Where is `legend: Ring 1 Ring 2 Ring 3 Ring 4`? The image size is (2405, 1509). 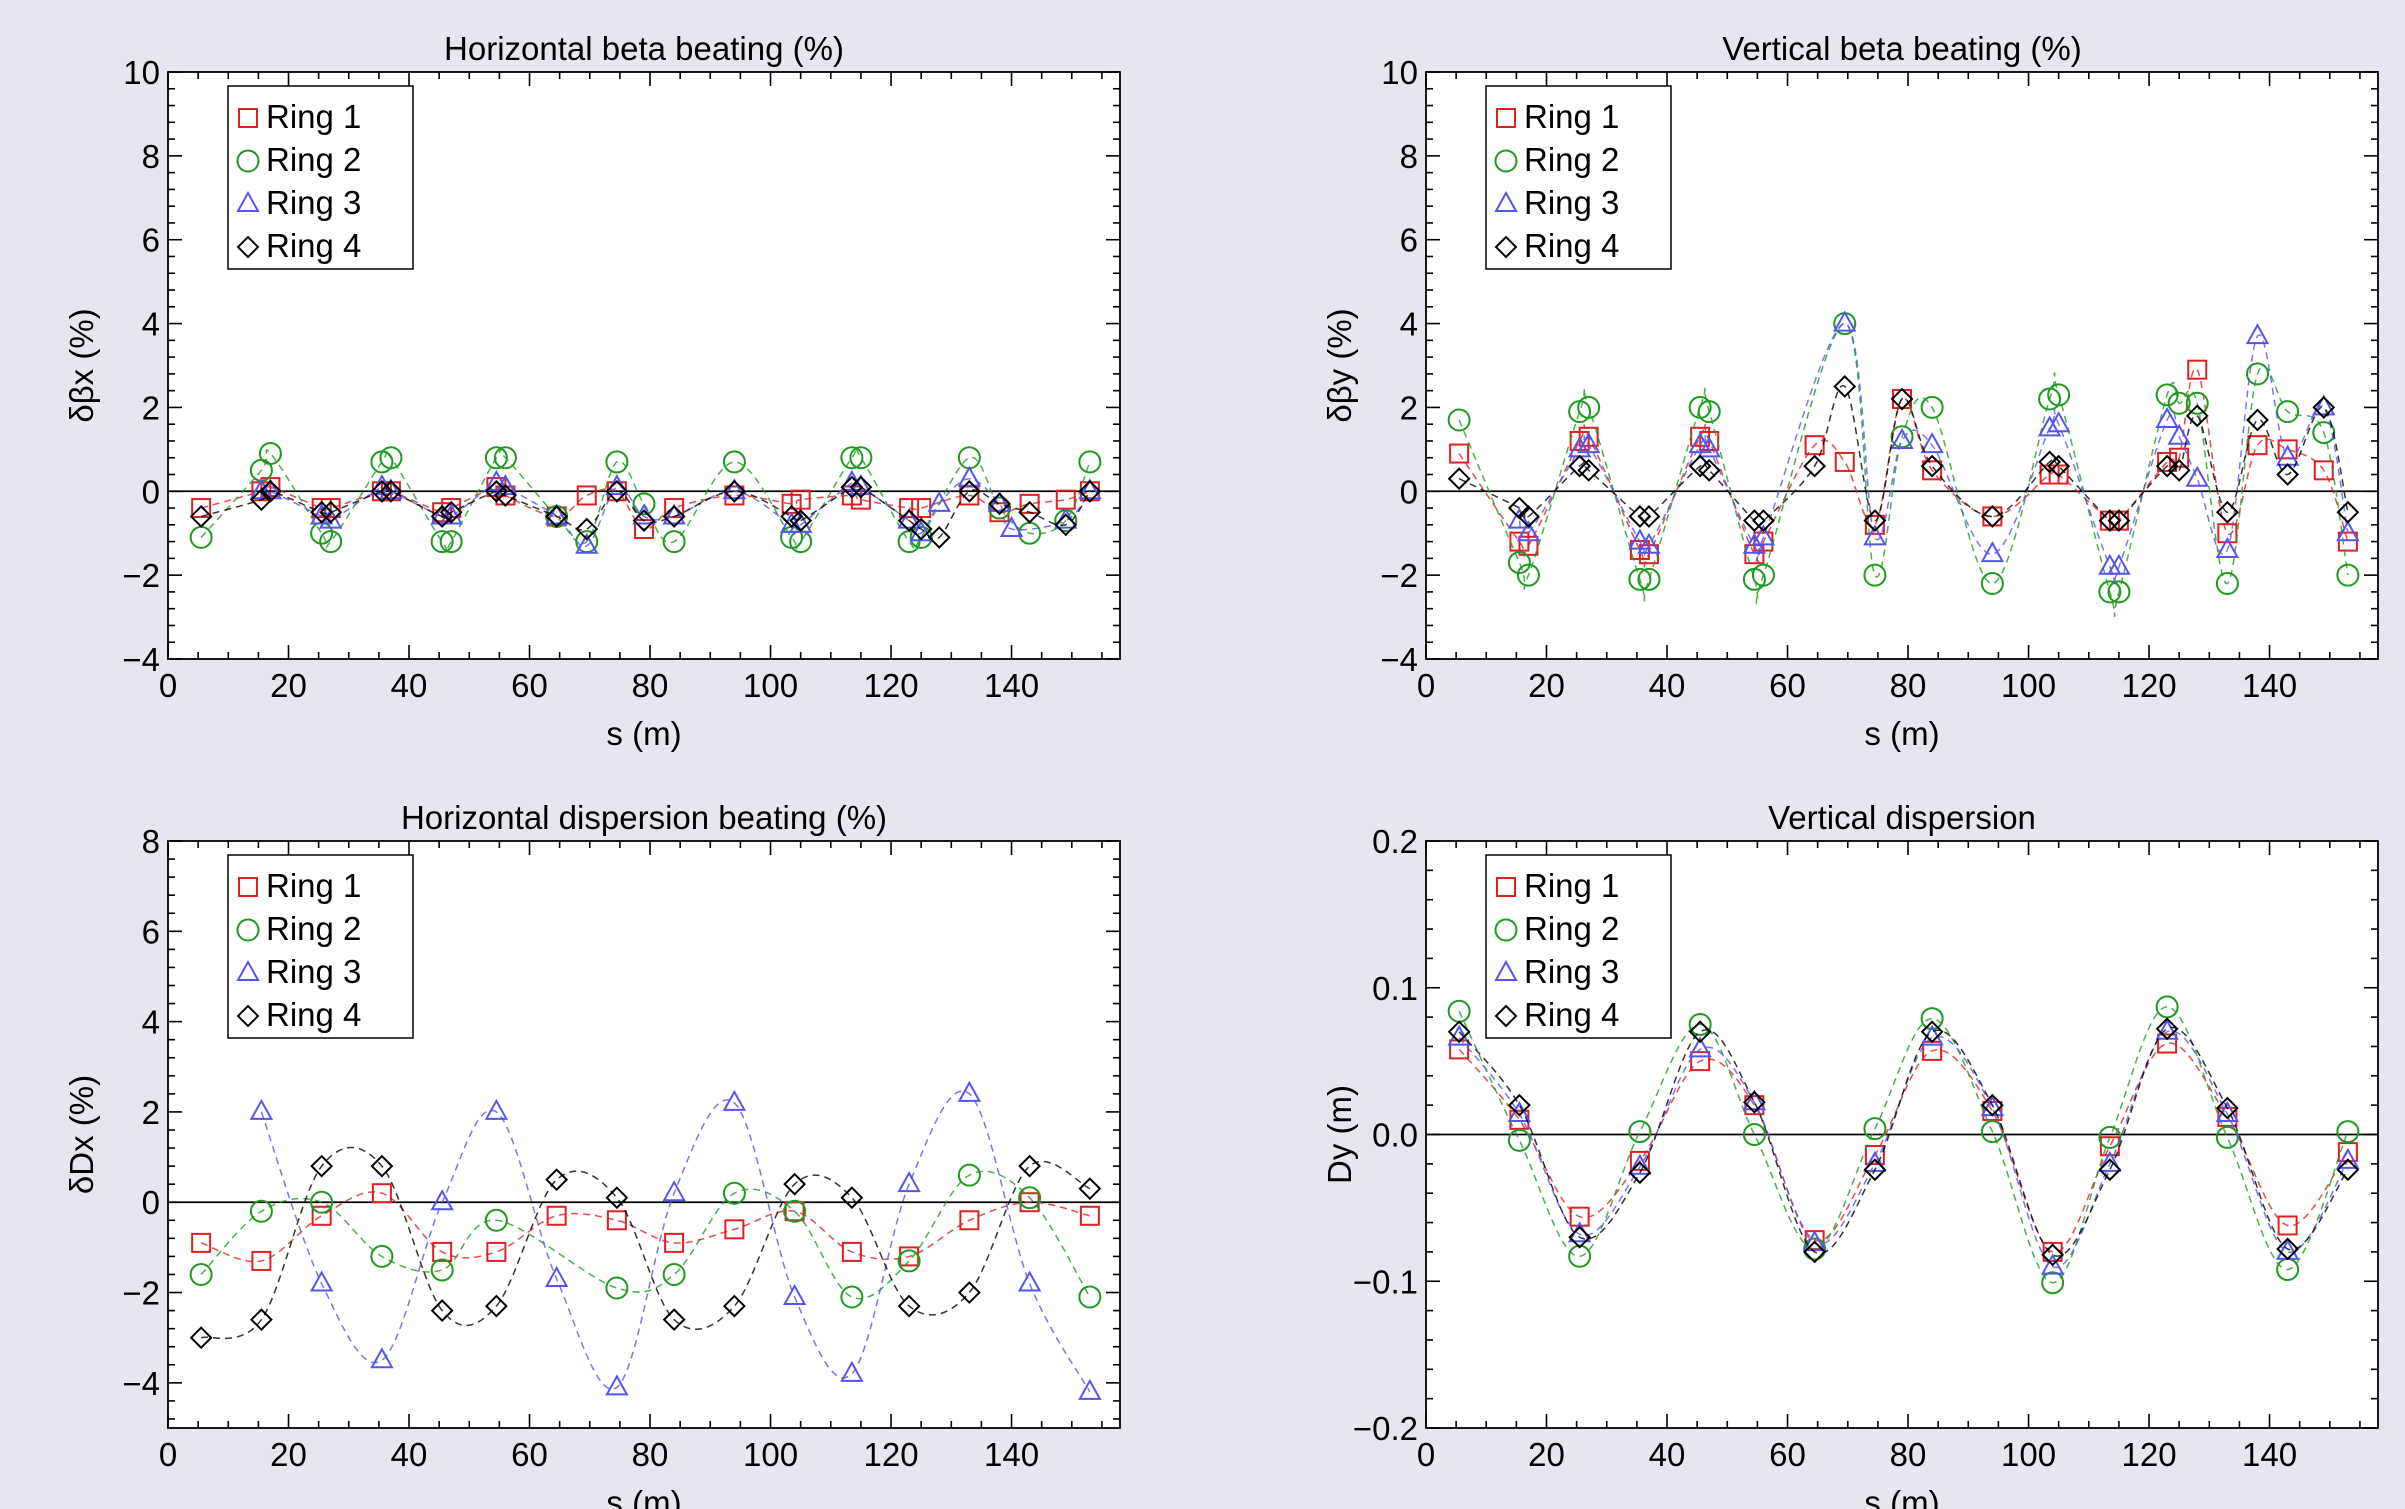 legend: Ring 1 Ring 2 Ring 3 Ring 4 is located at coordinates (320, 177).